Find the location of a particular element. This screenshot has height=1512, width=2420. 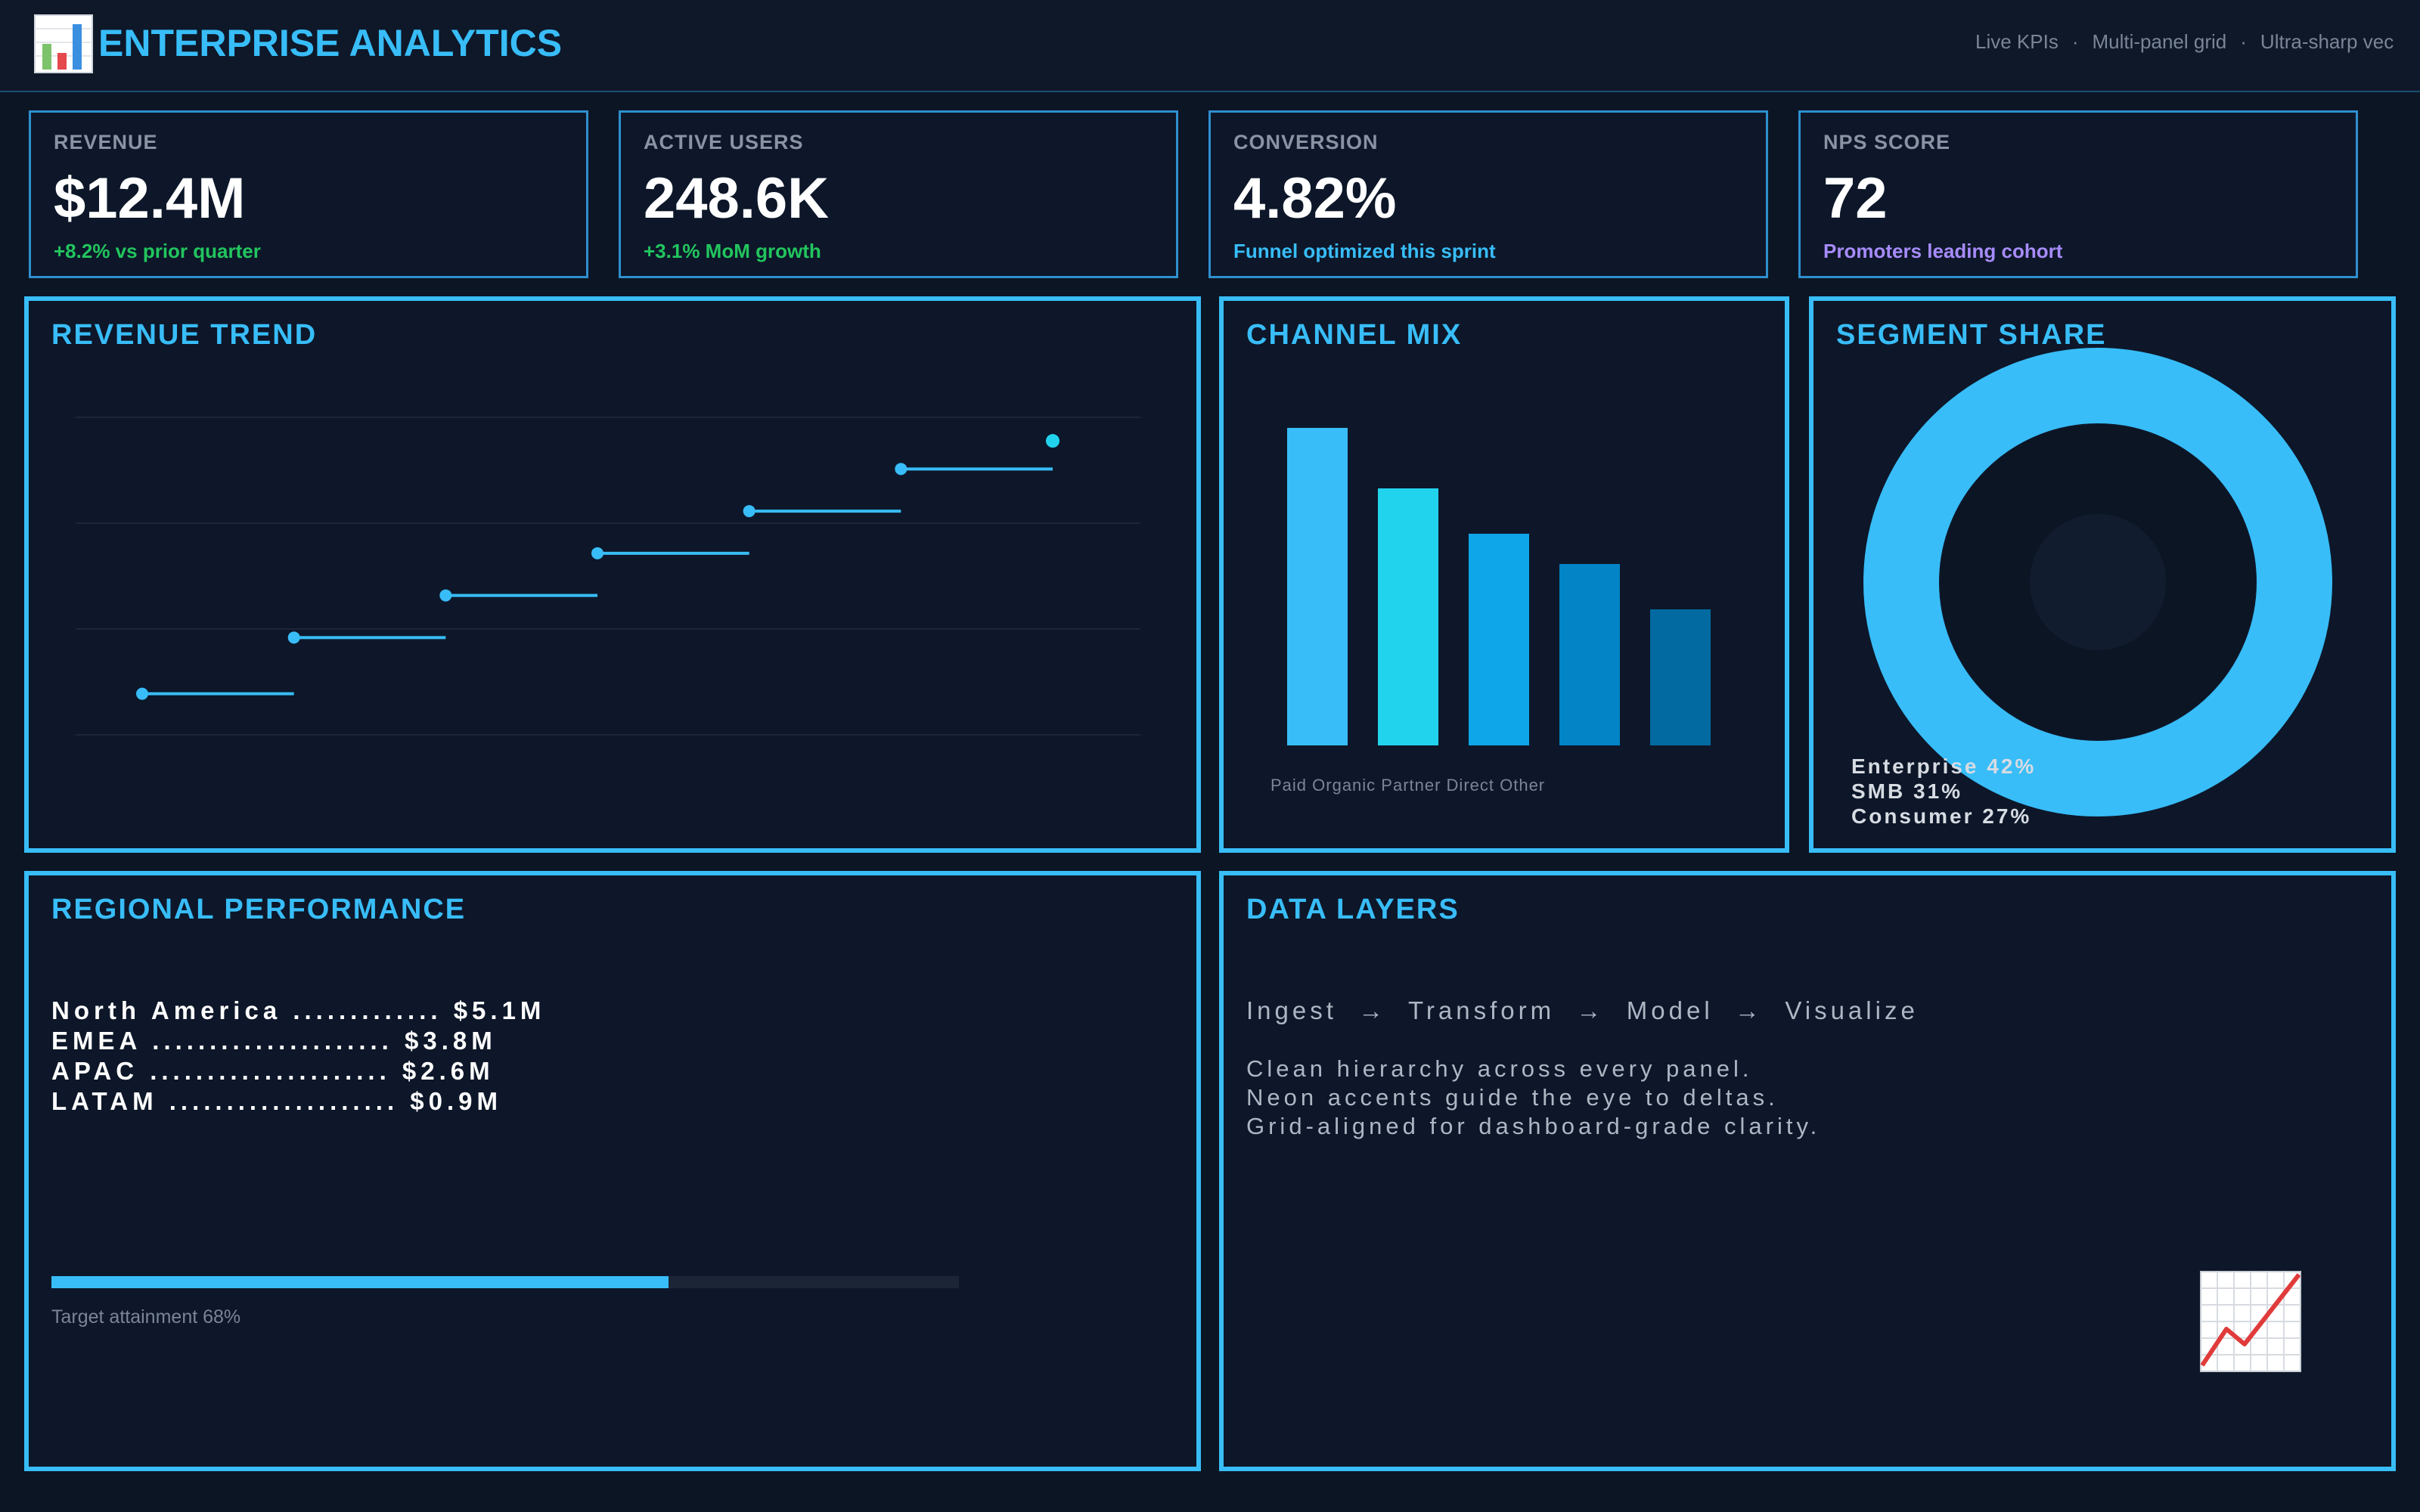

segment-legend-item: Consumer 27% is located at coordinates (1941, 816).